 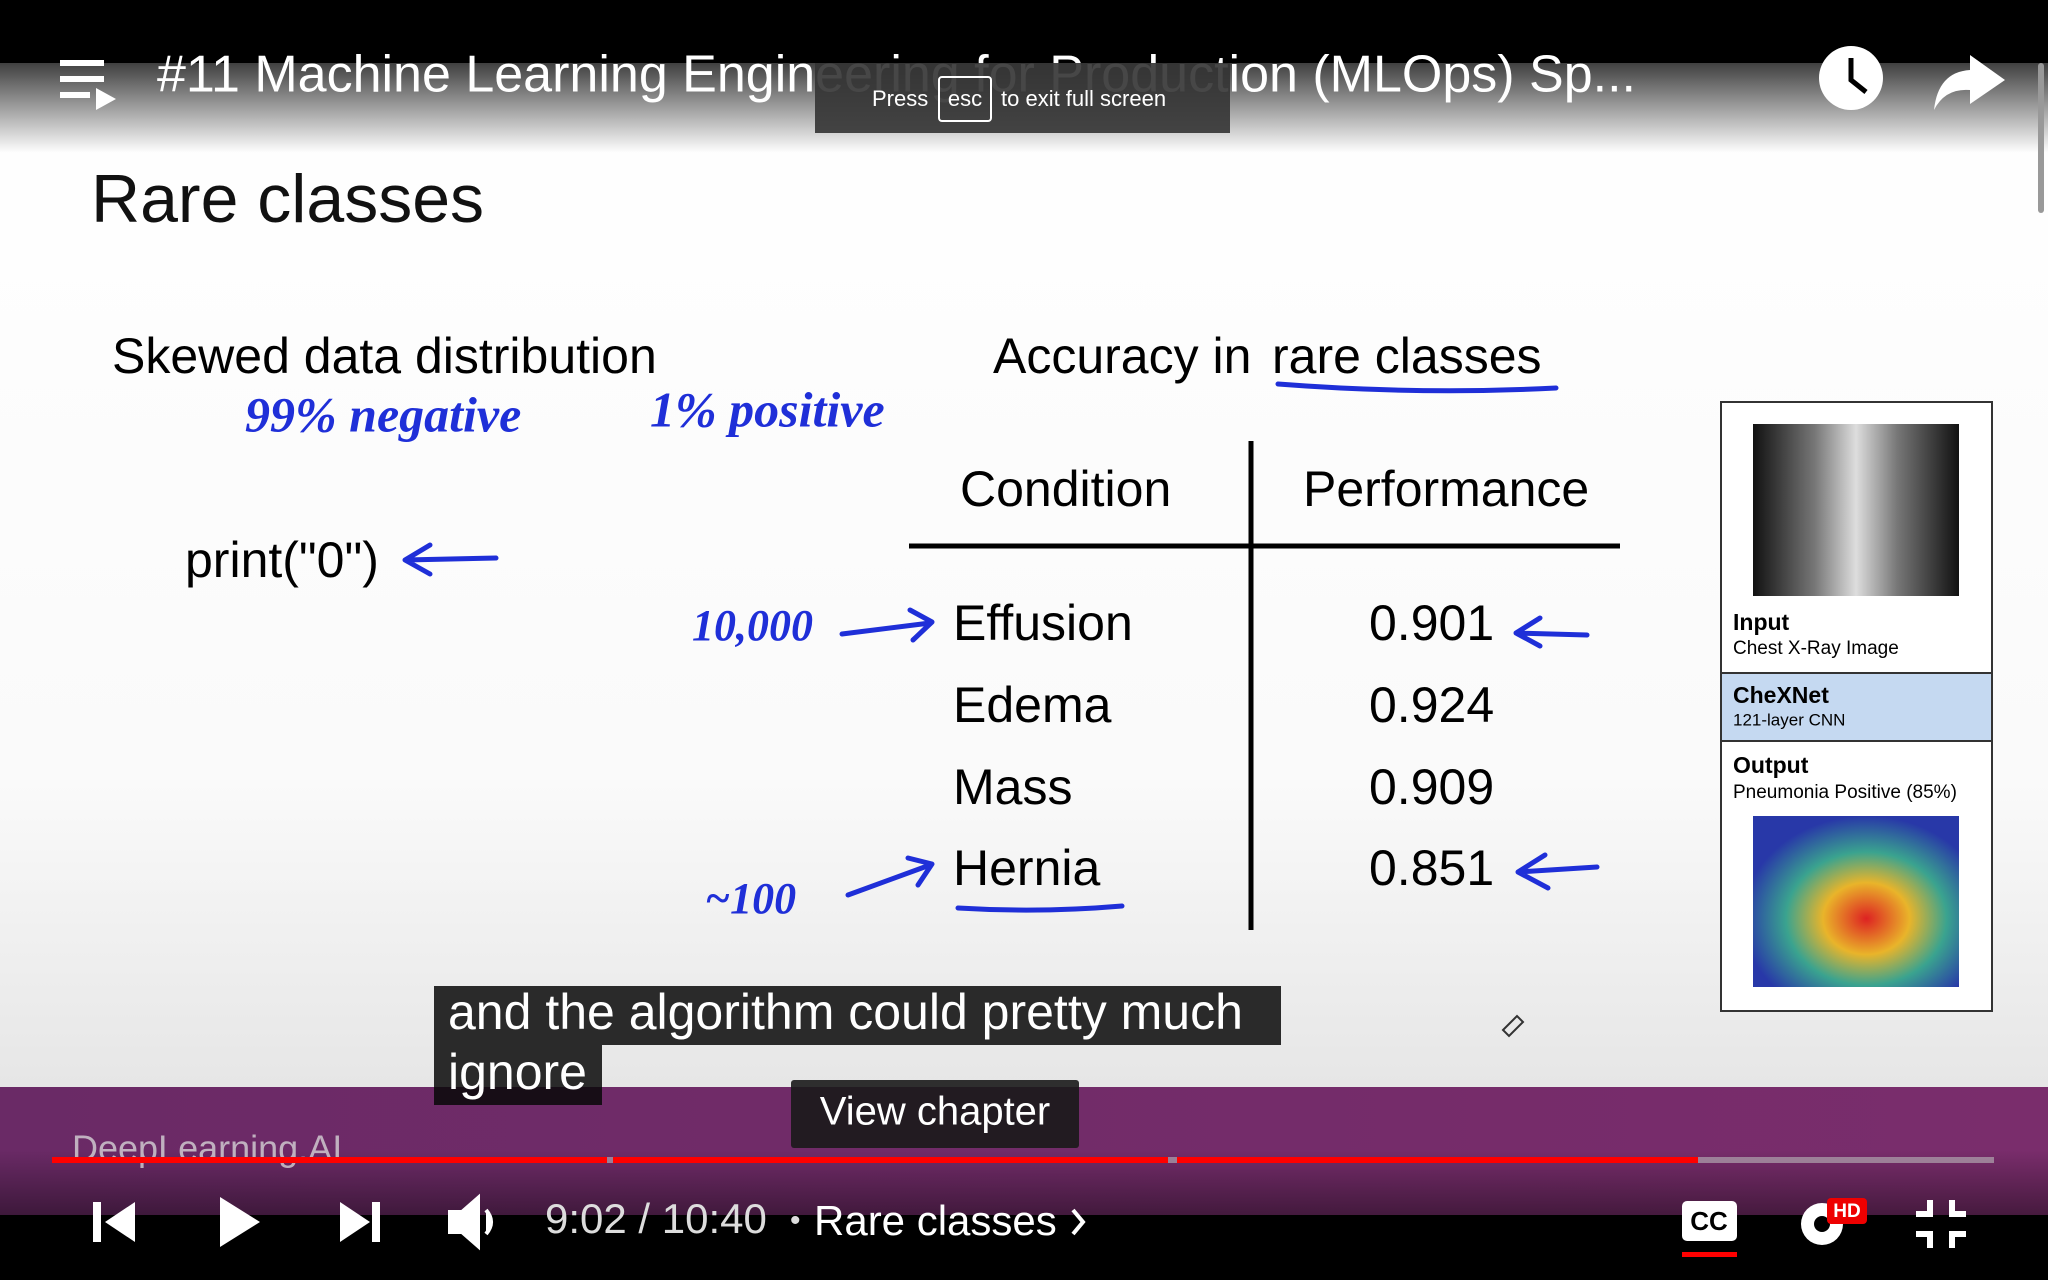 What do you see at coordinates (752, 625) in the screenshot?
I see `handwritten-note: 10,000` at bounding box center [752, 625].